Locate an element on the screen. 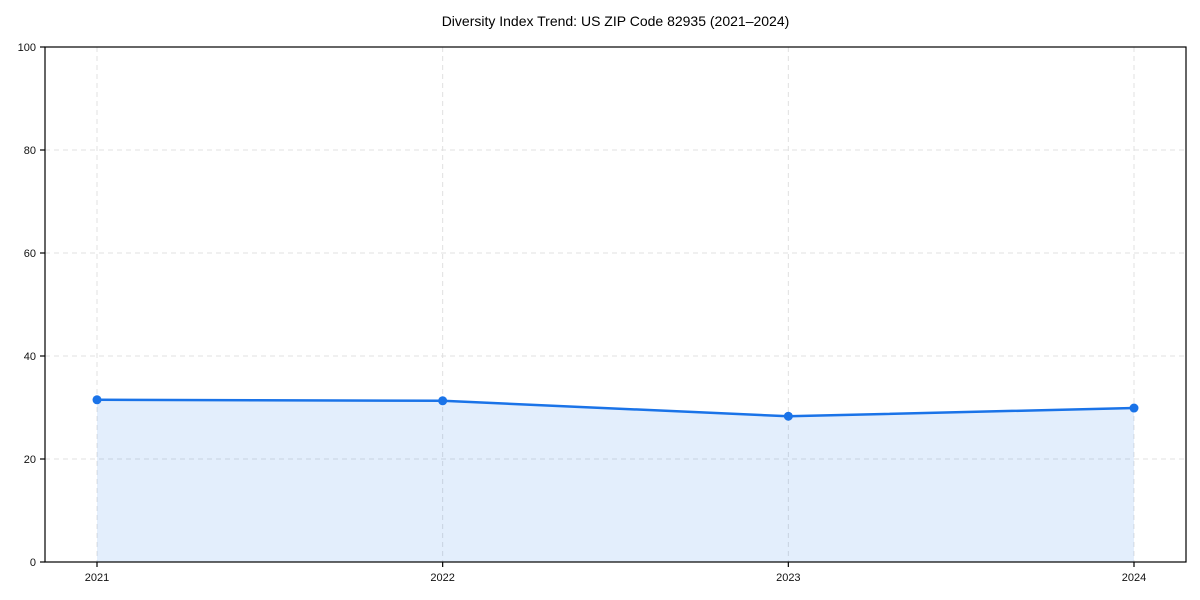 The image size is (1200, 600). x-axis: 2021 2022 2023 2024 is located at coordinates (615, 573).